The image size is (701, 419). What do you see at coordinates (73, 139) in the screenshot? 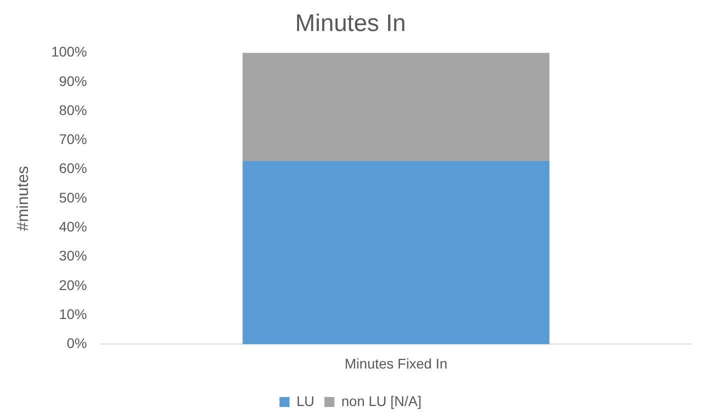
I see `y-tick-label: 70%` at bounding box center [73, 139].